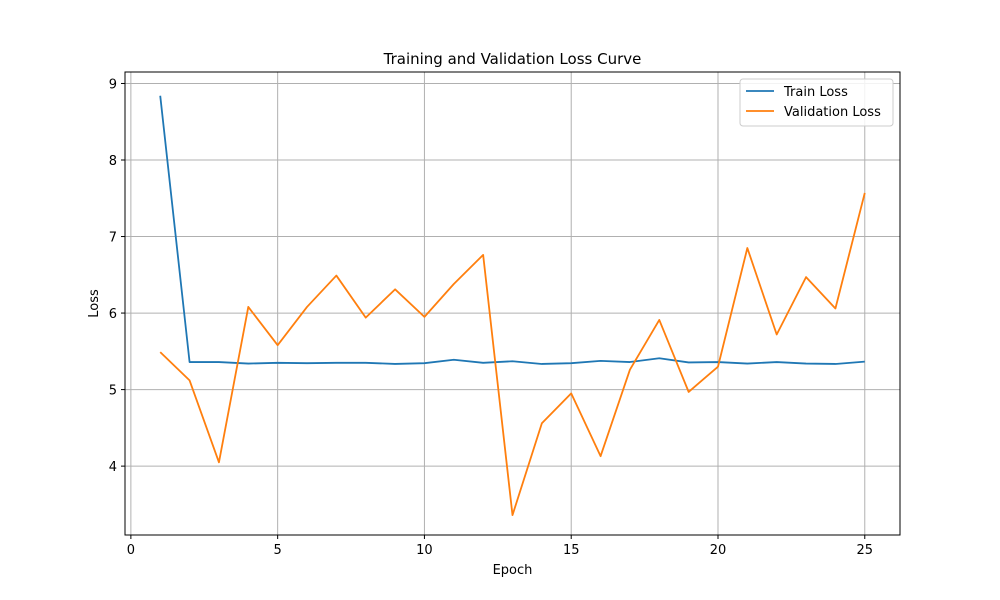  I want to click on legend-train-label: Train Loss, so click(815, 92).